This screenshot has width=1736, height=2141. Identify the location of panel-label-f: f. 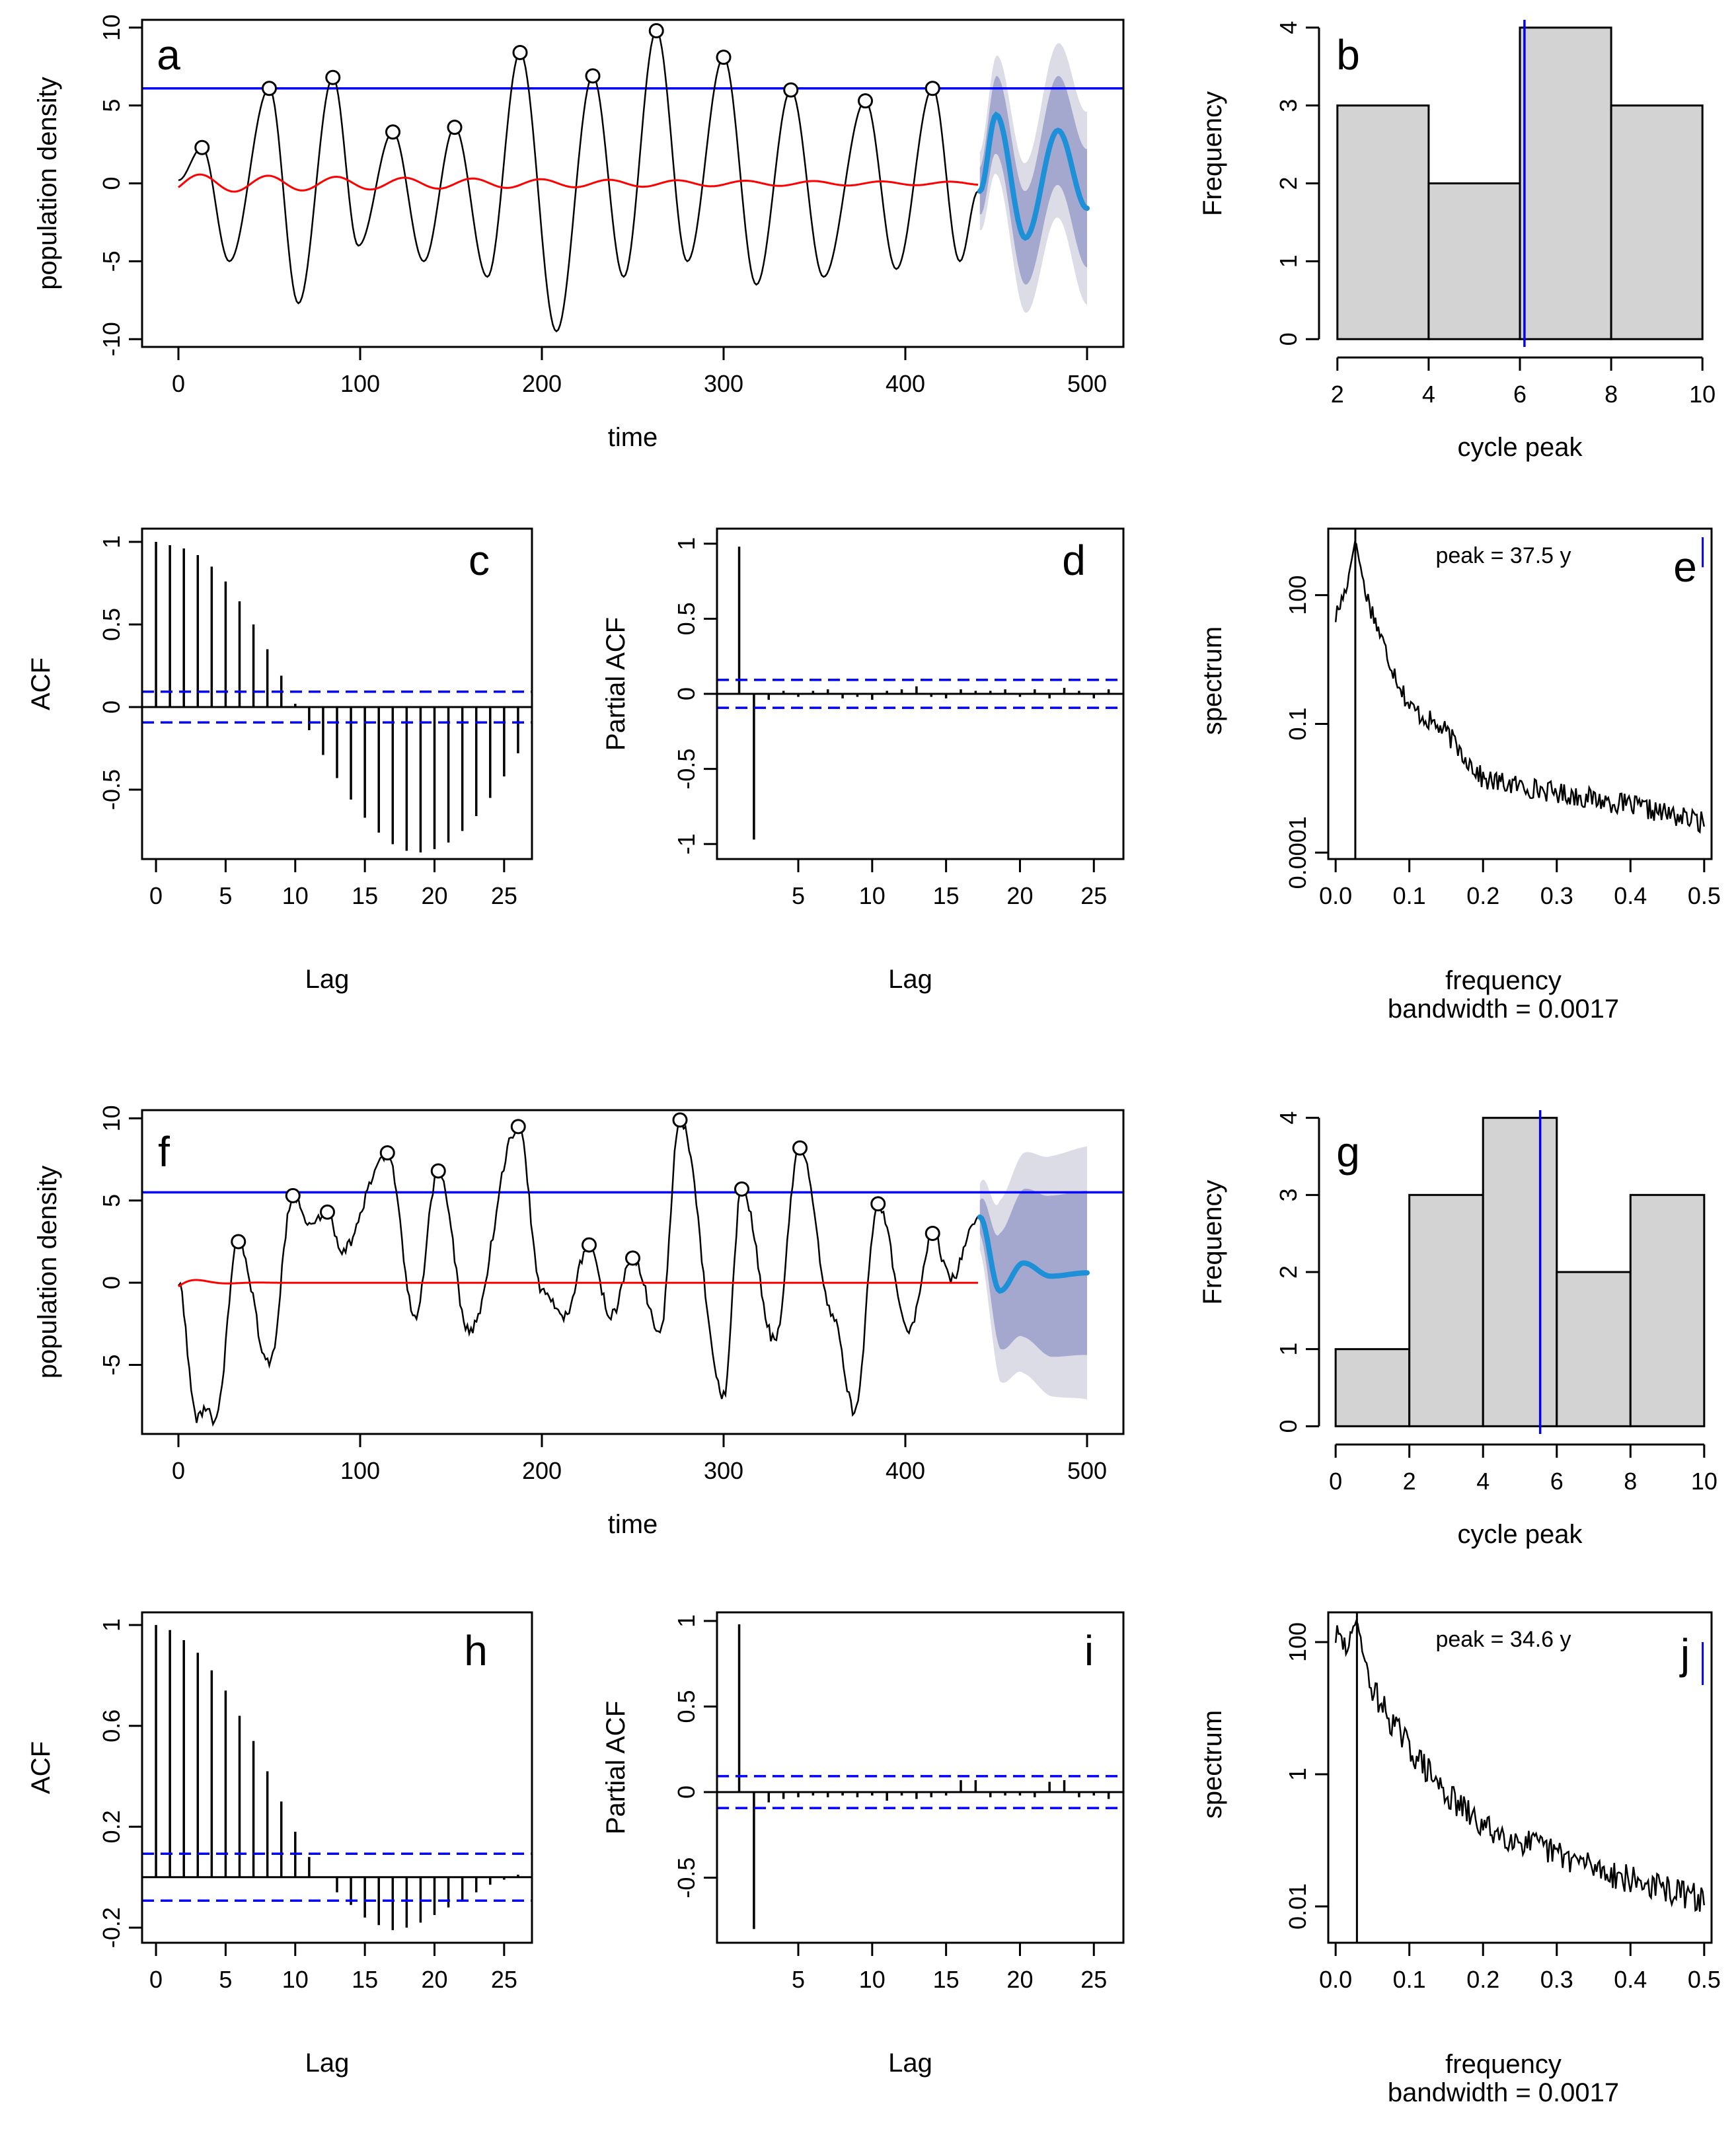
(164, 1152).